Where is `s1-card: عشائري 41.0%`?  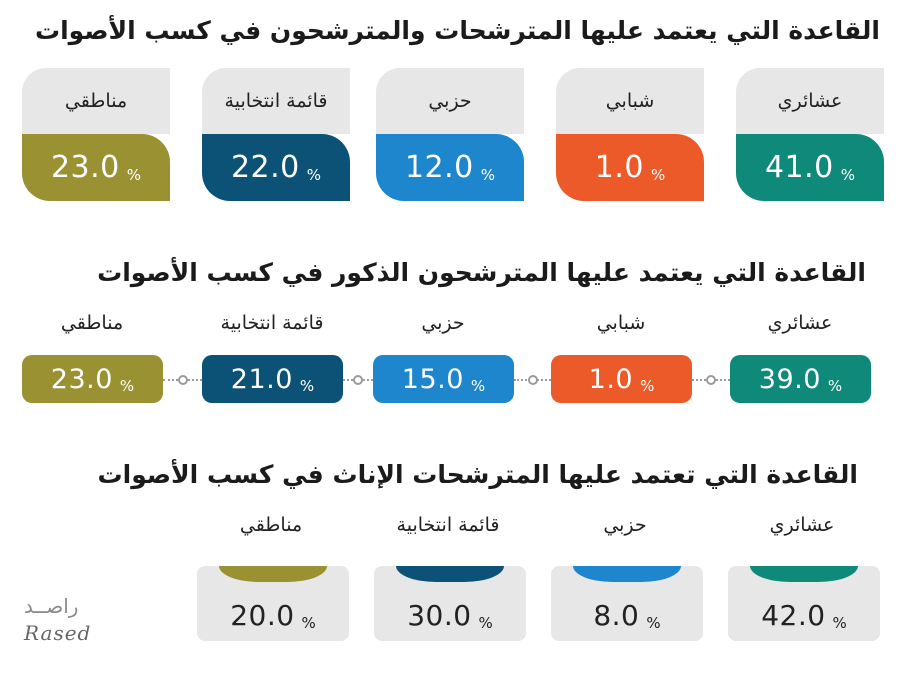 s1-card: عشائري 41.0% is located at coordinates (810, 134).